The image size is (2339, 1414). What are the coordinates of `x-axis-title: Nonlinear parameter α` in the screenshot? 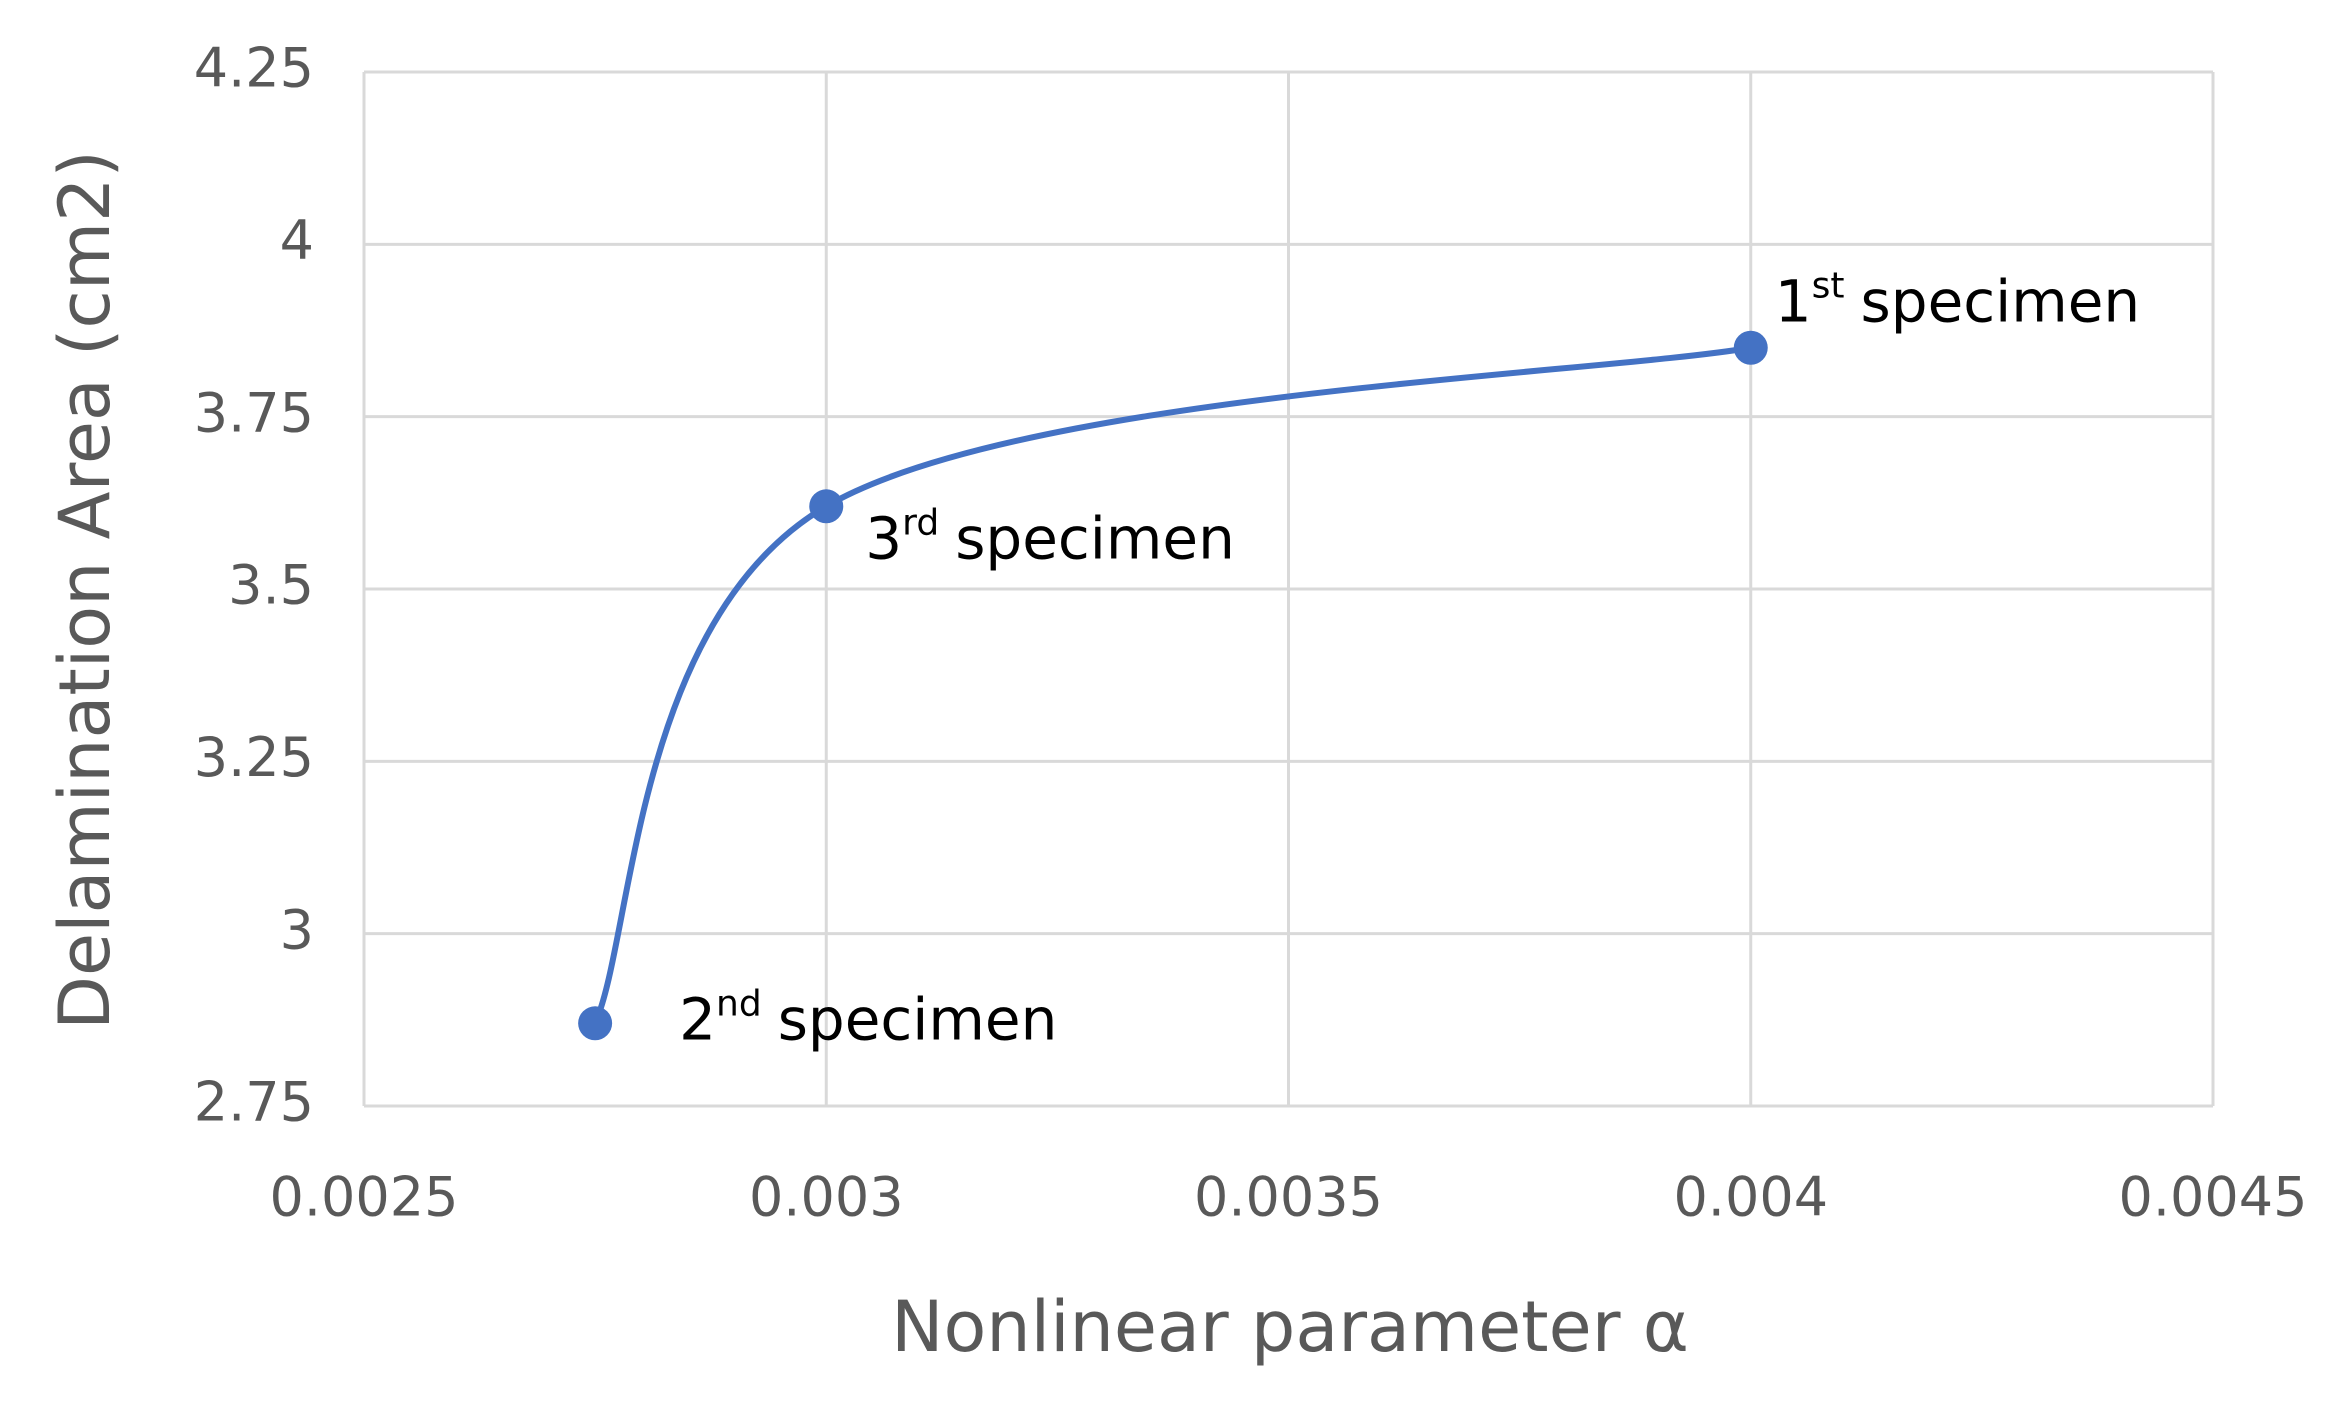 It's located at (1290, 1327).